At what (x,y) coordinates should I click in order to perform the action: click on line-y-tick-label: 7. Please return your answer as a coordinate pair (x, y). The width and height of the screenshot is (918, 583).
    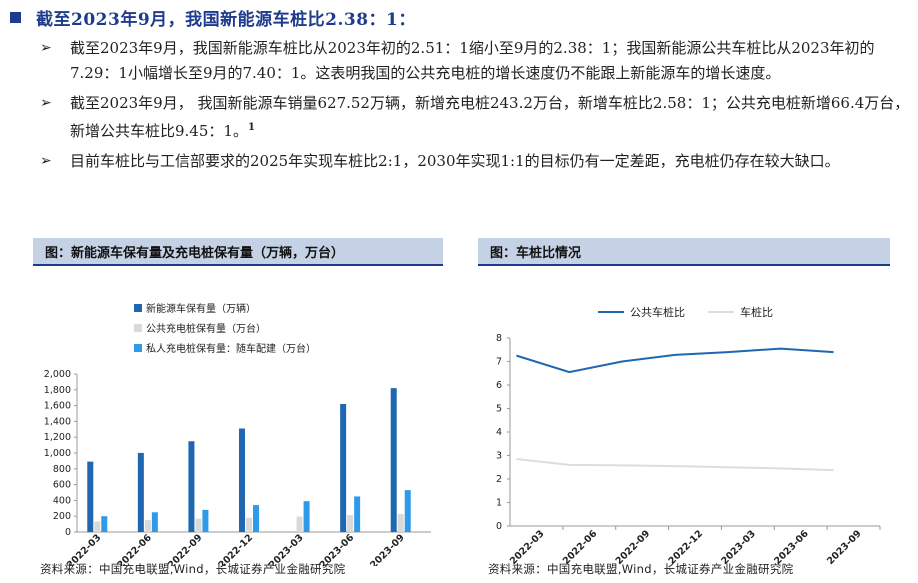
    Looking at the image, I should click on (499, 362).